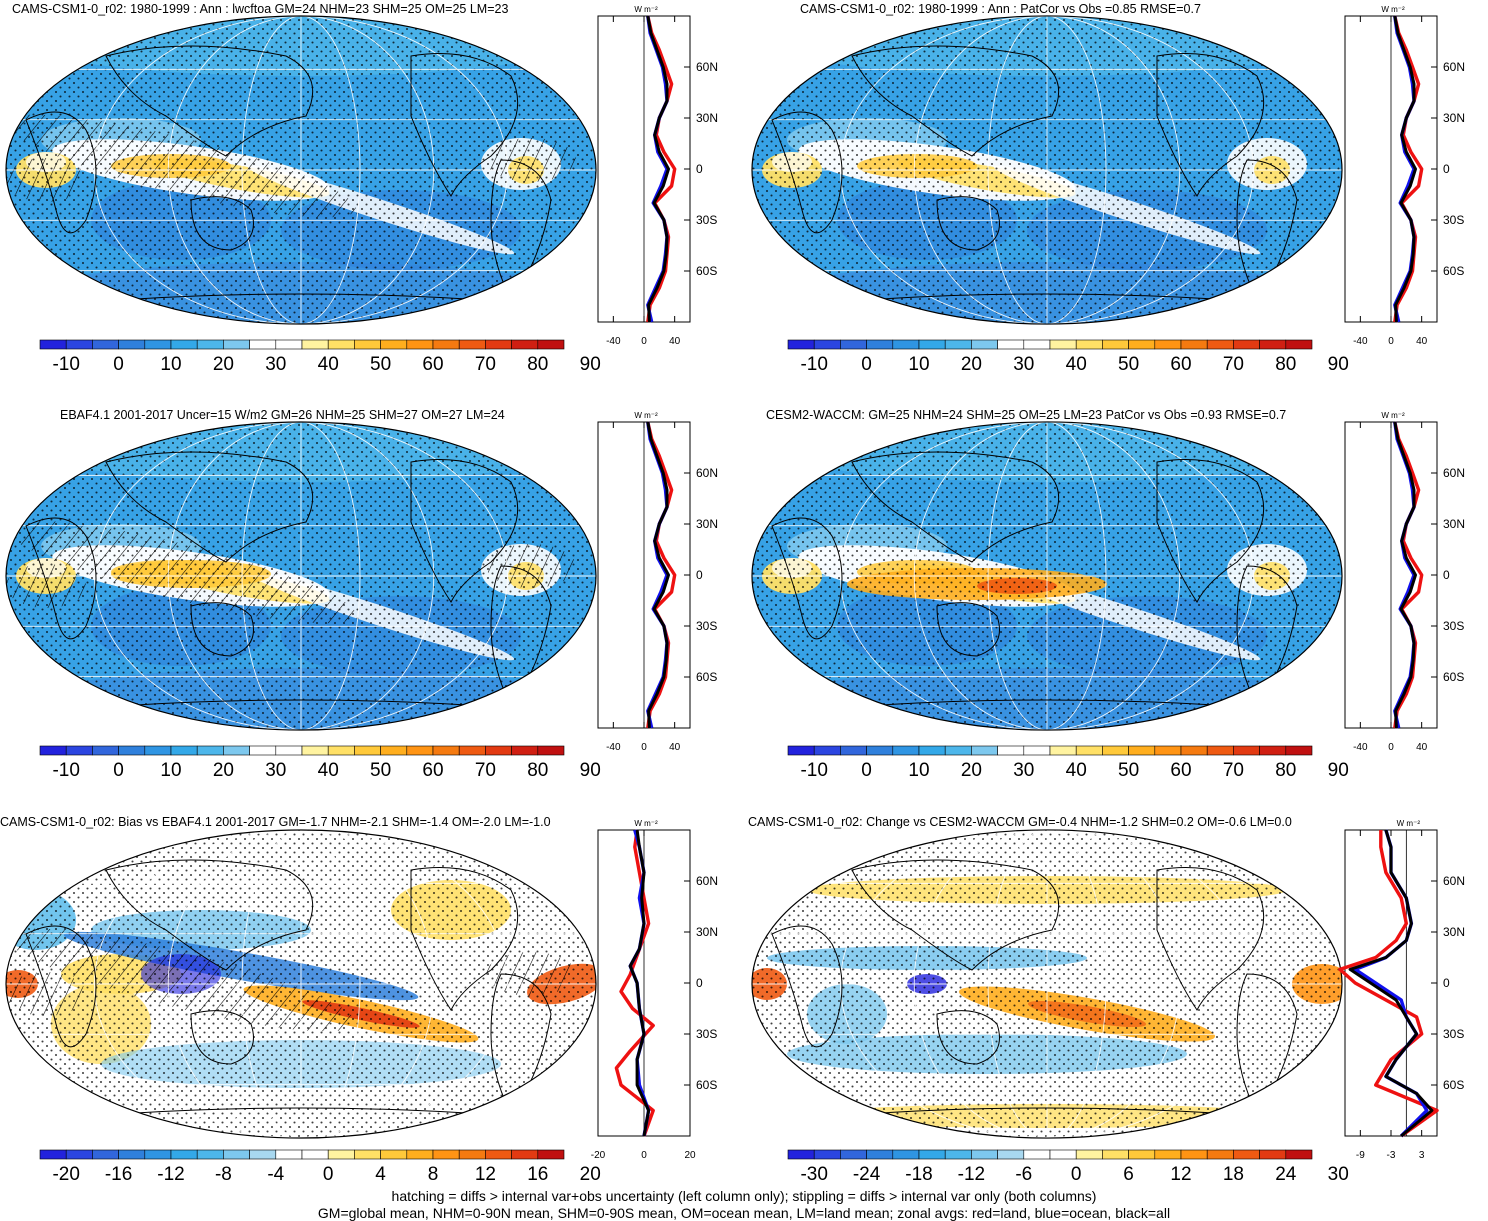 The image size is (1488, 1221). Describe the element at coordinates (1068, 1167) in the screenshot. I see `panel-6-colorbar: -30 -24 -18 -12 -6 0 6 12 18 24 30` at that location.